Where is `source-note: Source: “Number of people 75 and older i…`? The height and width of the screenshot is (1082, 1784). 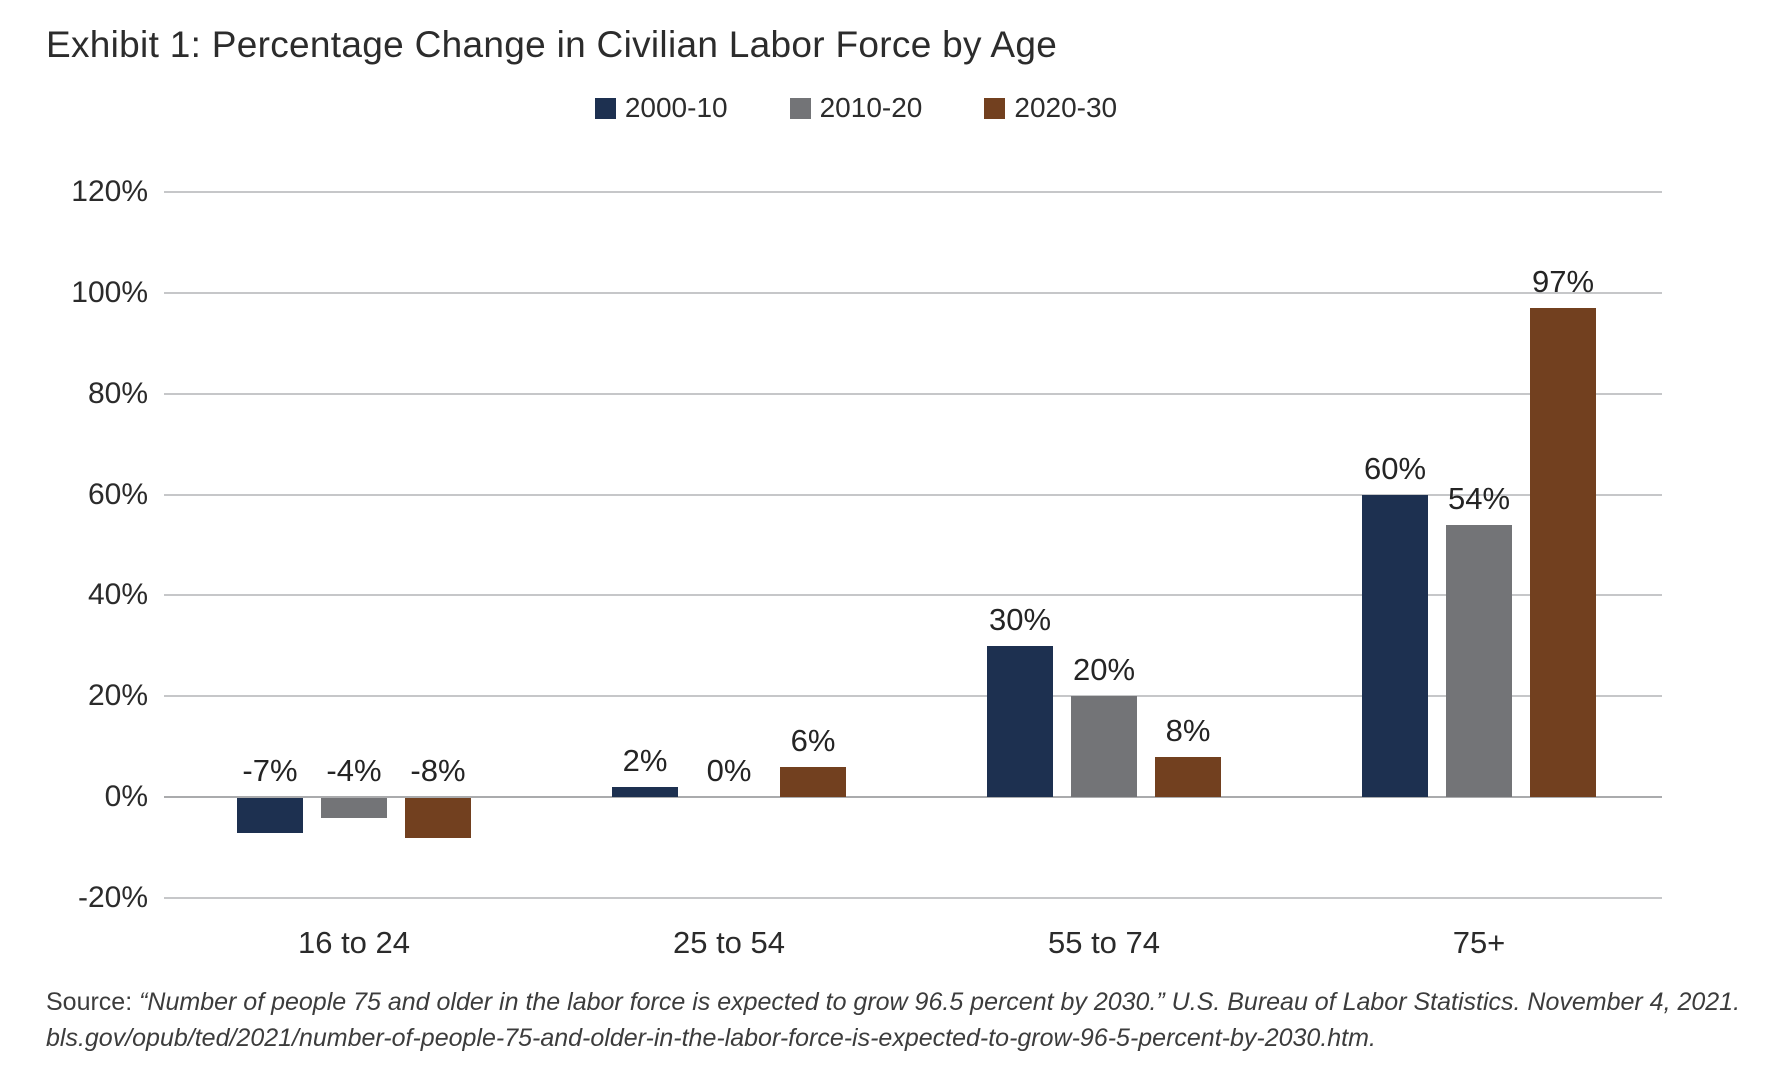
source-note: Source: “Number of people 75 and older i… is located at coordinates (893, 1020).